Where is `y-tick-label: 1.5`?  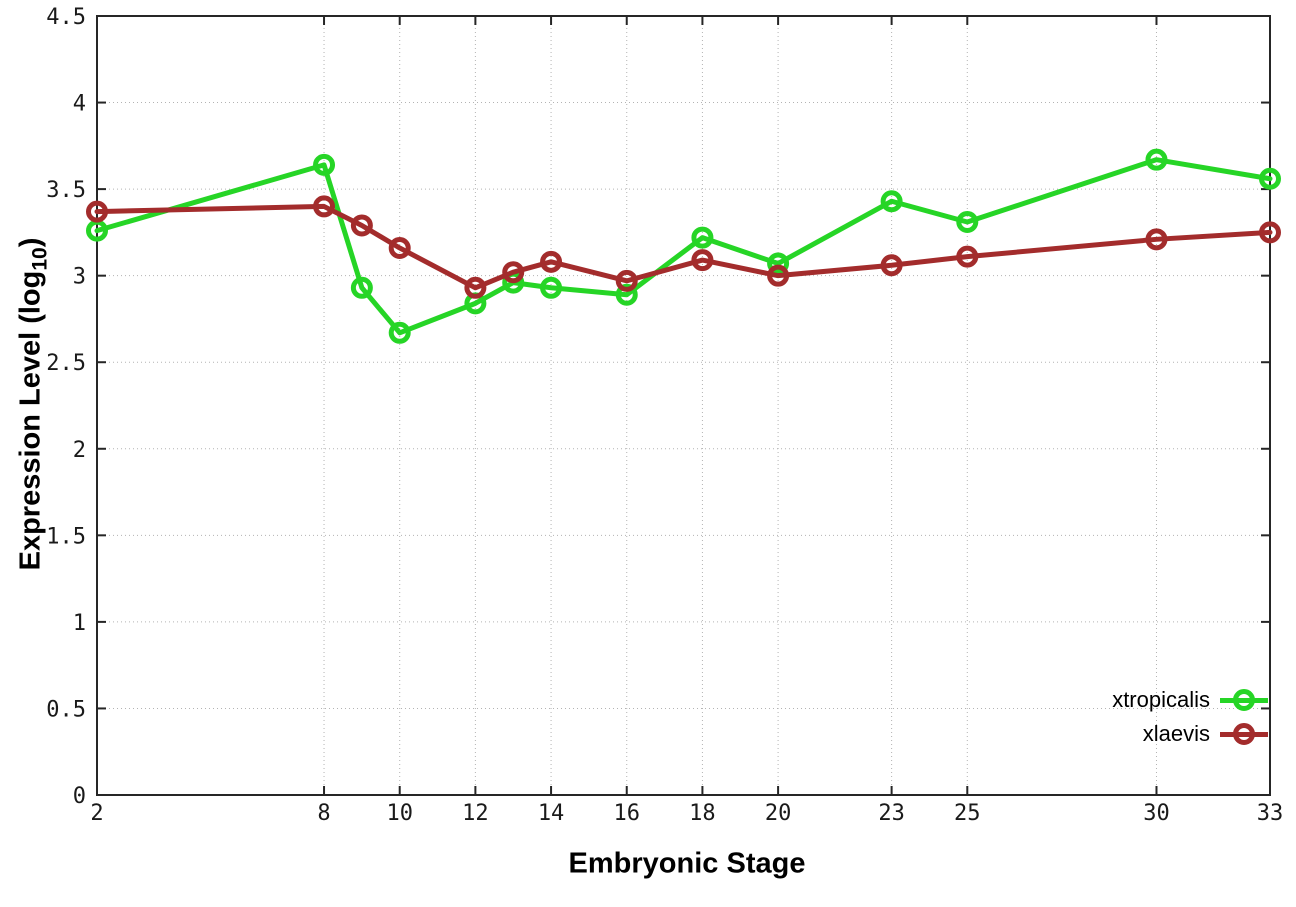 y-tick-label: 1.5 is located at coordinates (66, 536).